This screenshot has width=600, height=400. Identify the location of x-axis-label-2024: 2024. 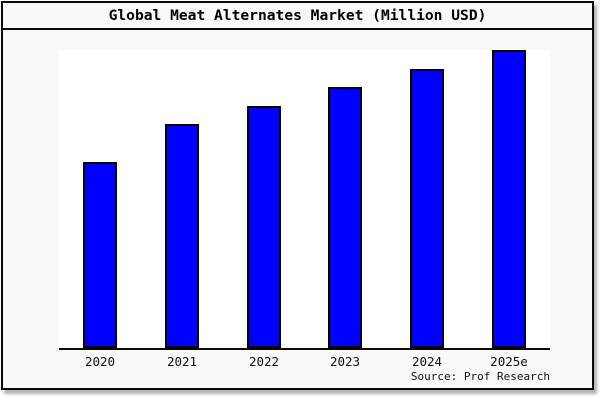
(427, 361).